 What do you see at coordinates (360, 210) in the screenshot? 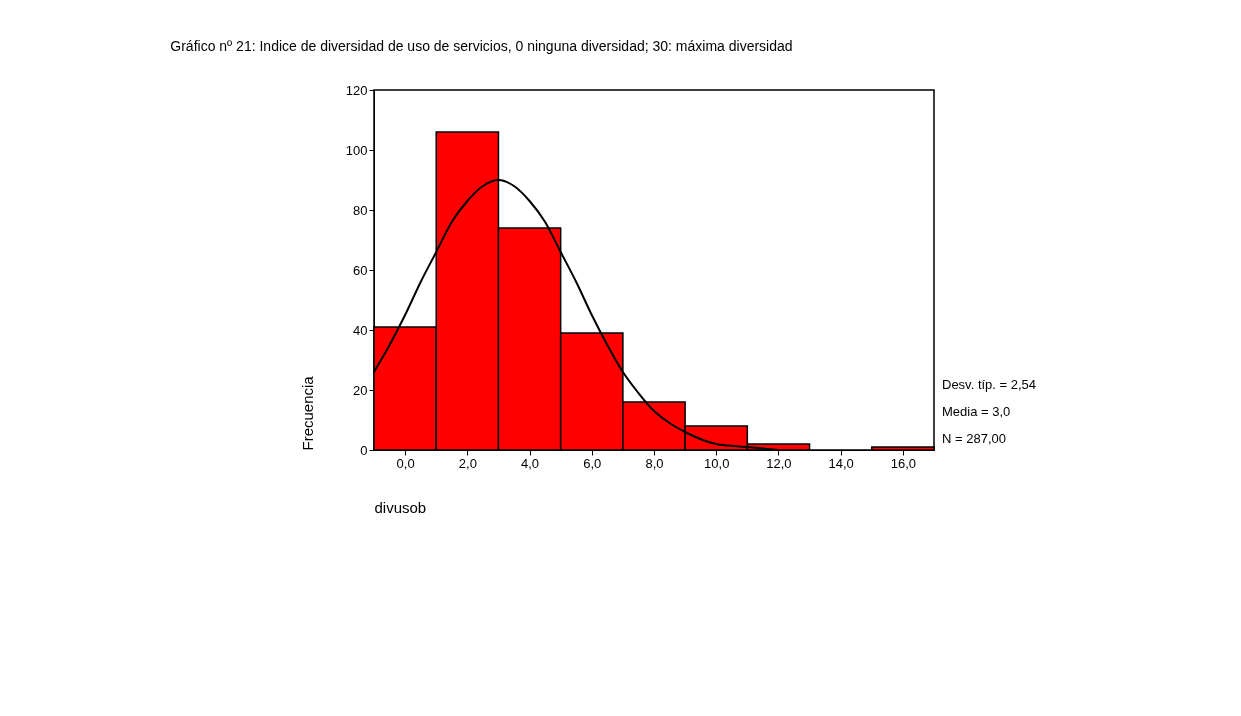
I see `y-tick-label: 80` at bounding box center [360, 210].